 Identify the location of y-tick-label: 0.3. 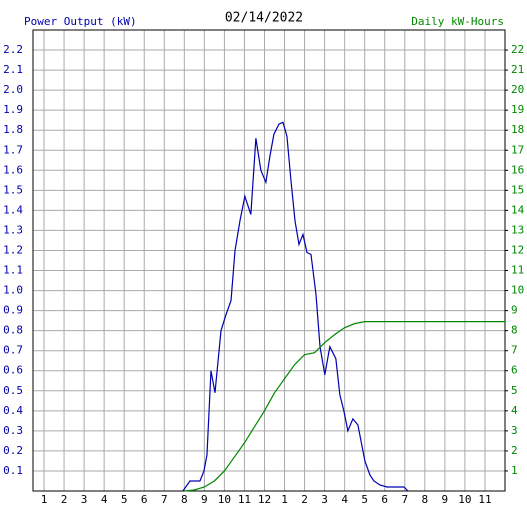
(13, 430).